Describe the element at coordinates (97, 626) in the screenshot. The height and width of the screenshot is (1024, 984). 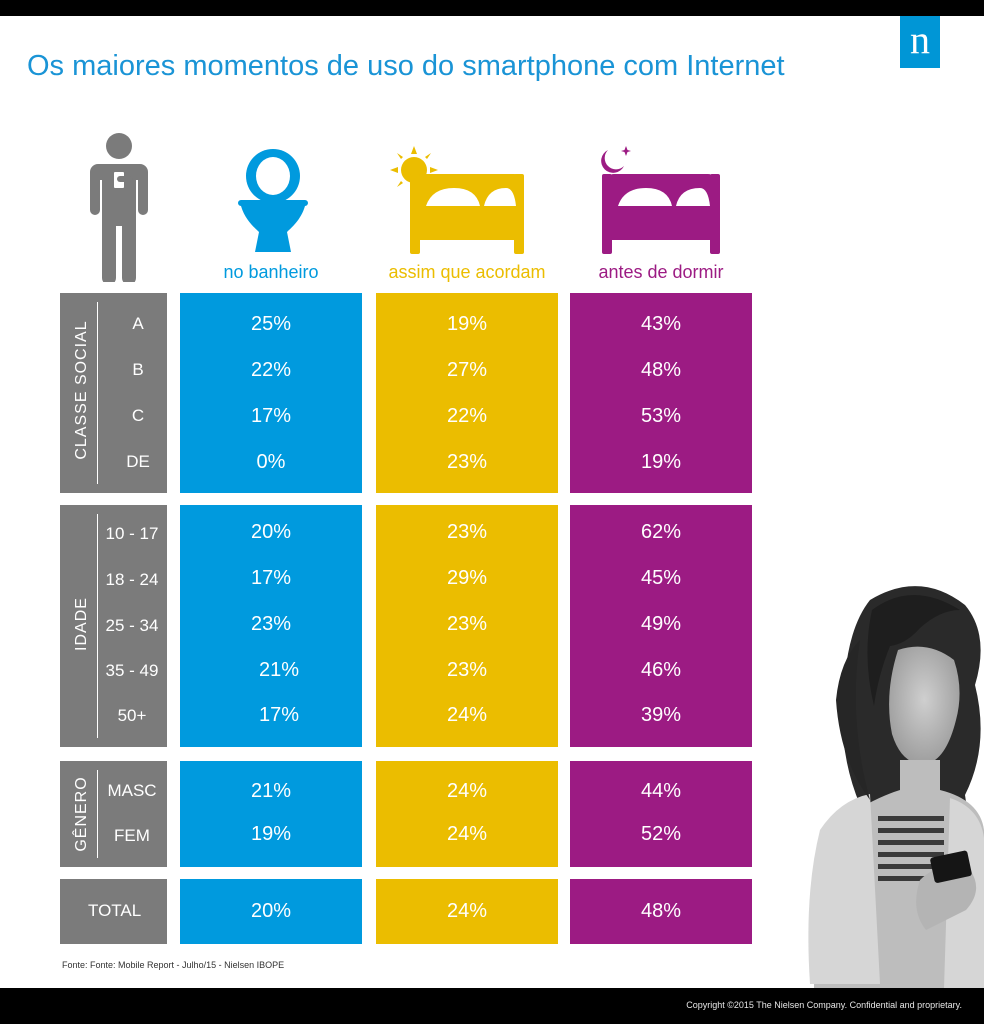
I see `idade-divider` at that location.